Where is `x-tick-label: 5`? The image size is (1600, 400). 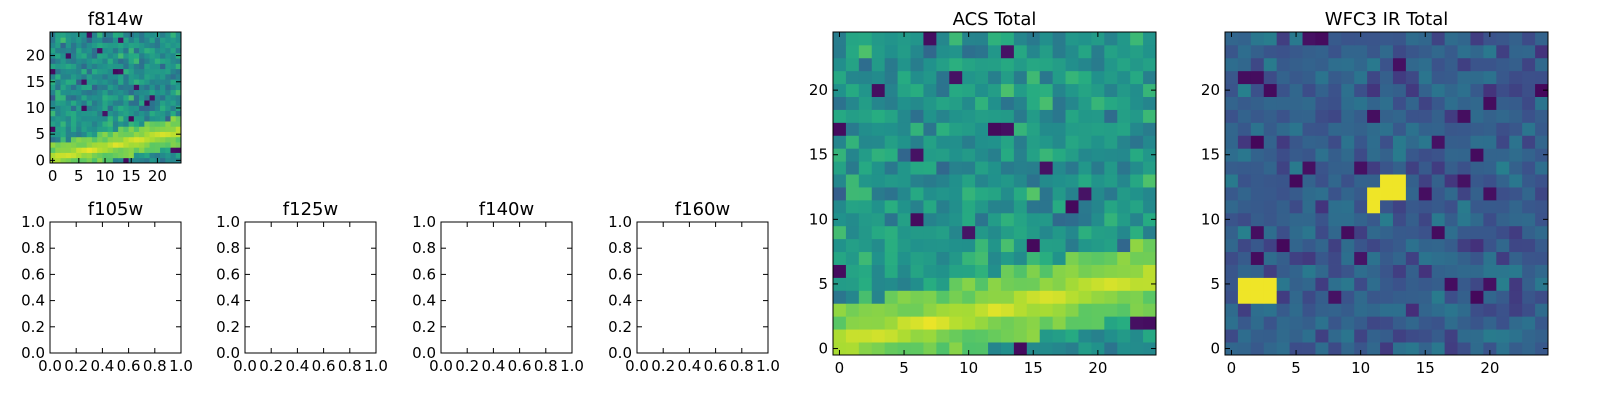
x-tick-label: 5 is located at coordinates (79, 176).